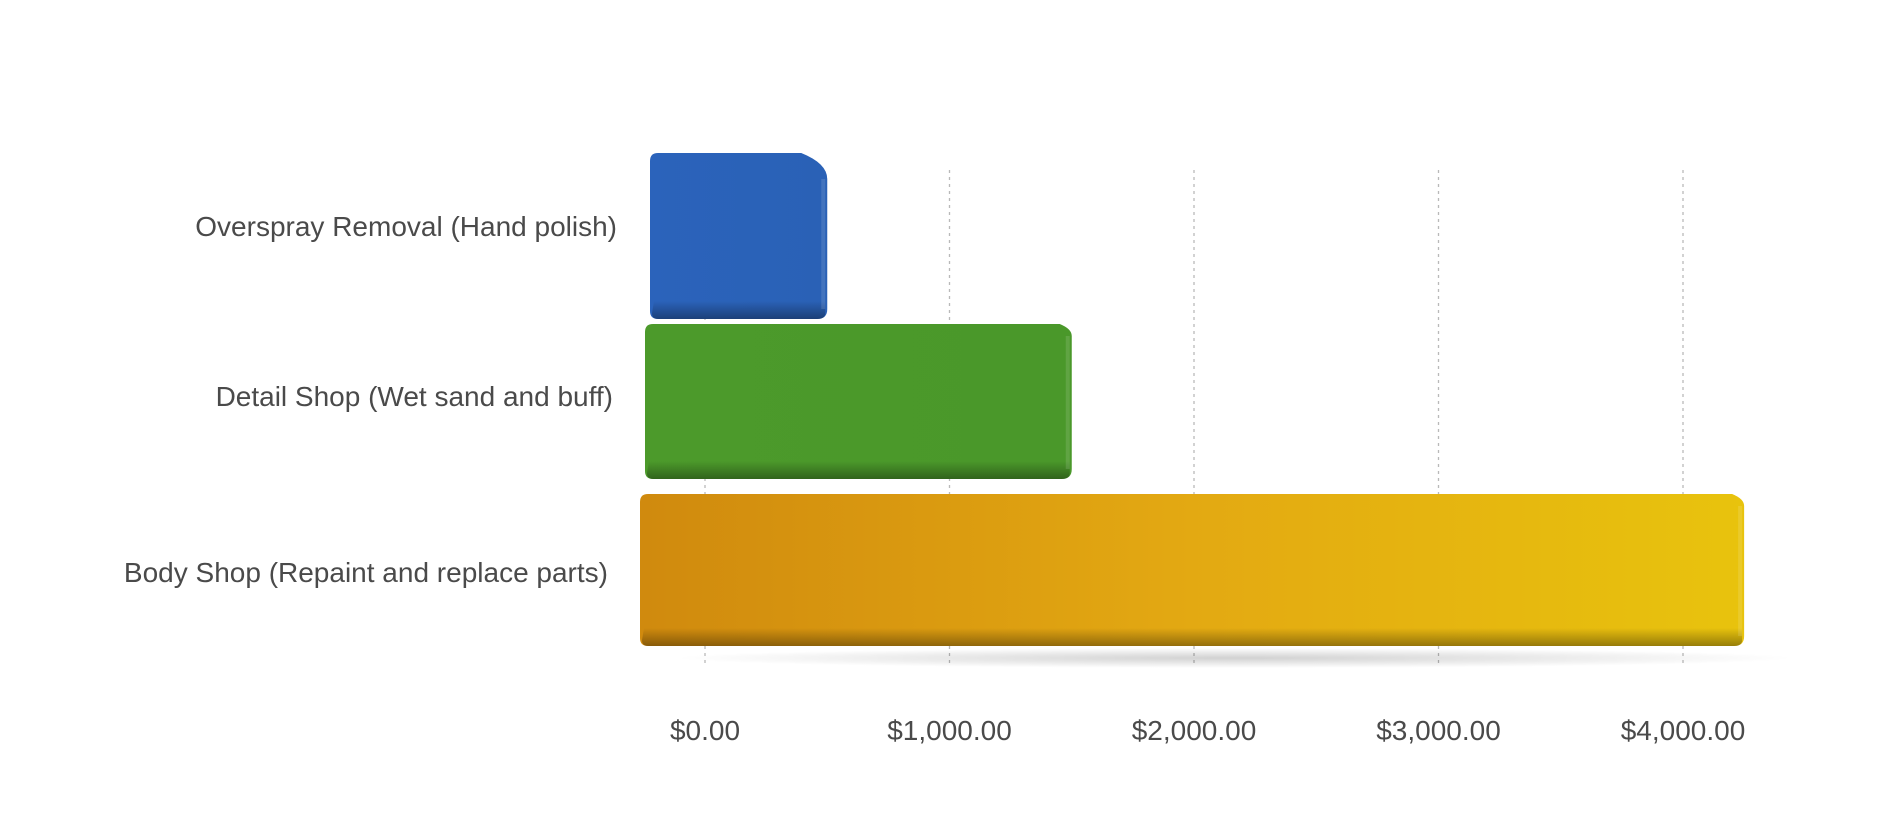 The height and width of the screenshot is (830, 1900). What do you see at coordinates (1194, 730) in the screenshot?
I see `x-tick-label: $2,000.00` at bounding box center [1194, 730].